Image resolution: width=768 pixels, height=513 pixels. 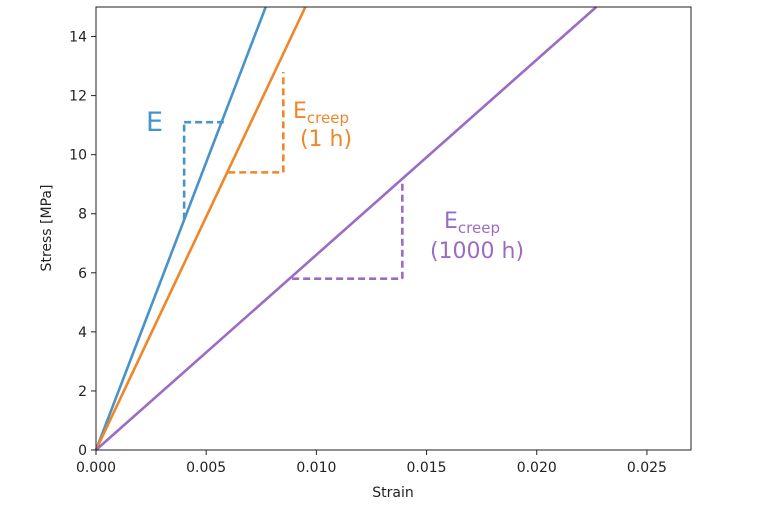 What do you see at coordinates (328, 118) in the screenshot?
I see `annotation-ecreep-1h-sub: creep` at bounding box center [328, 118].